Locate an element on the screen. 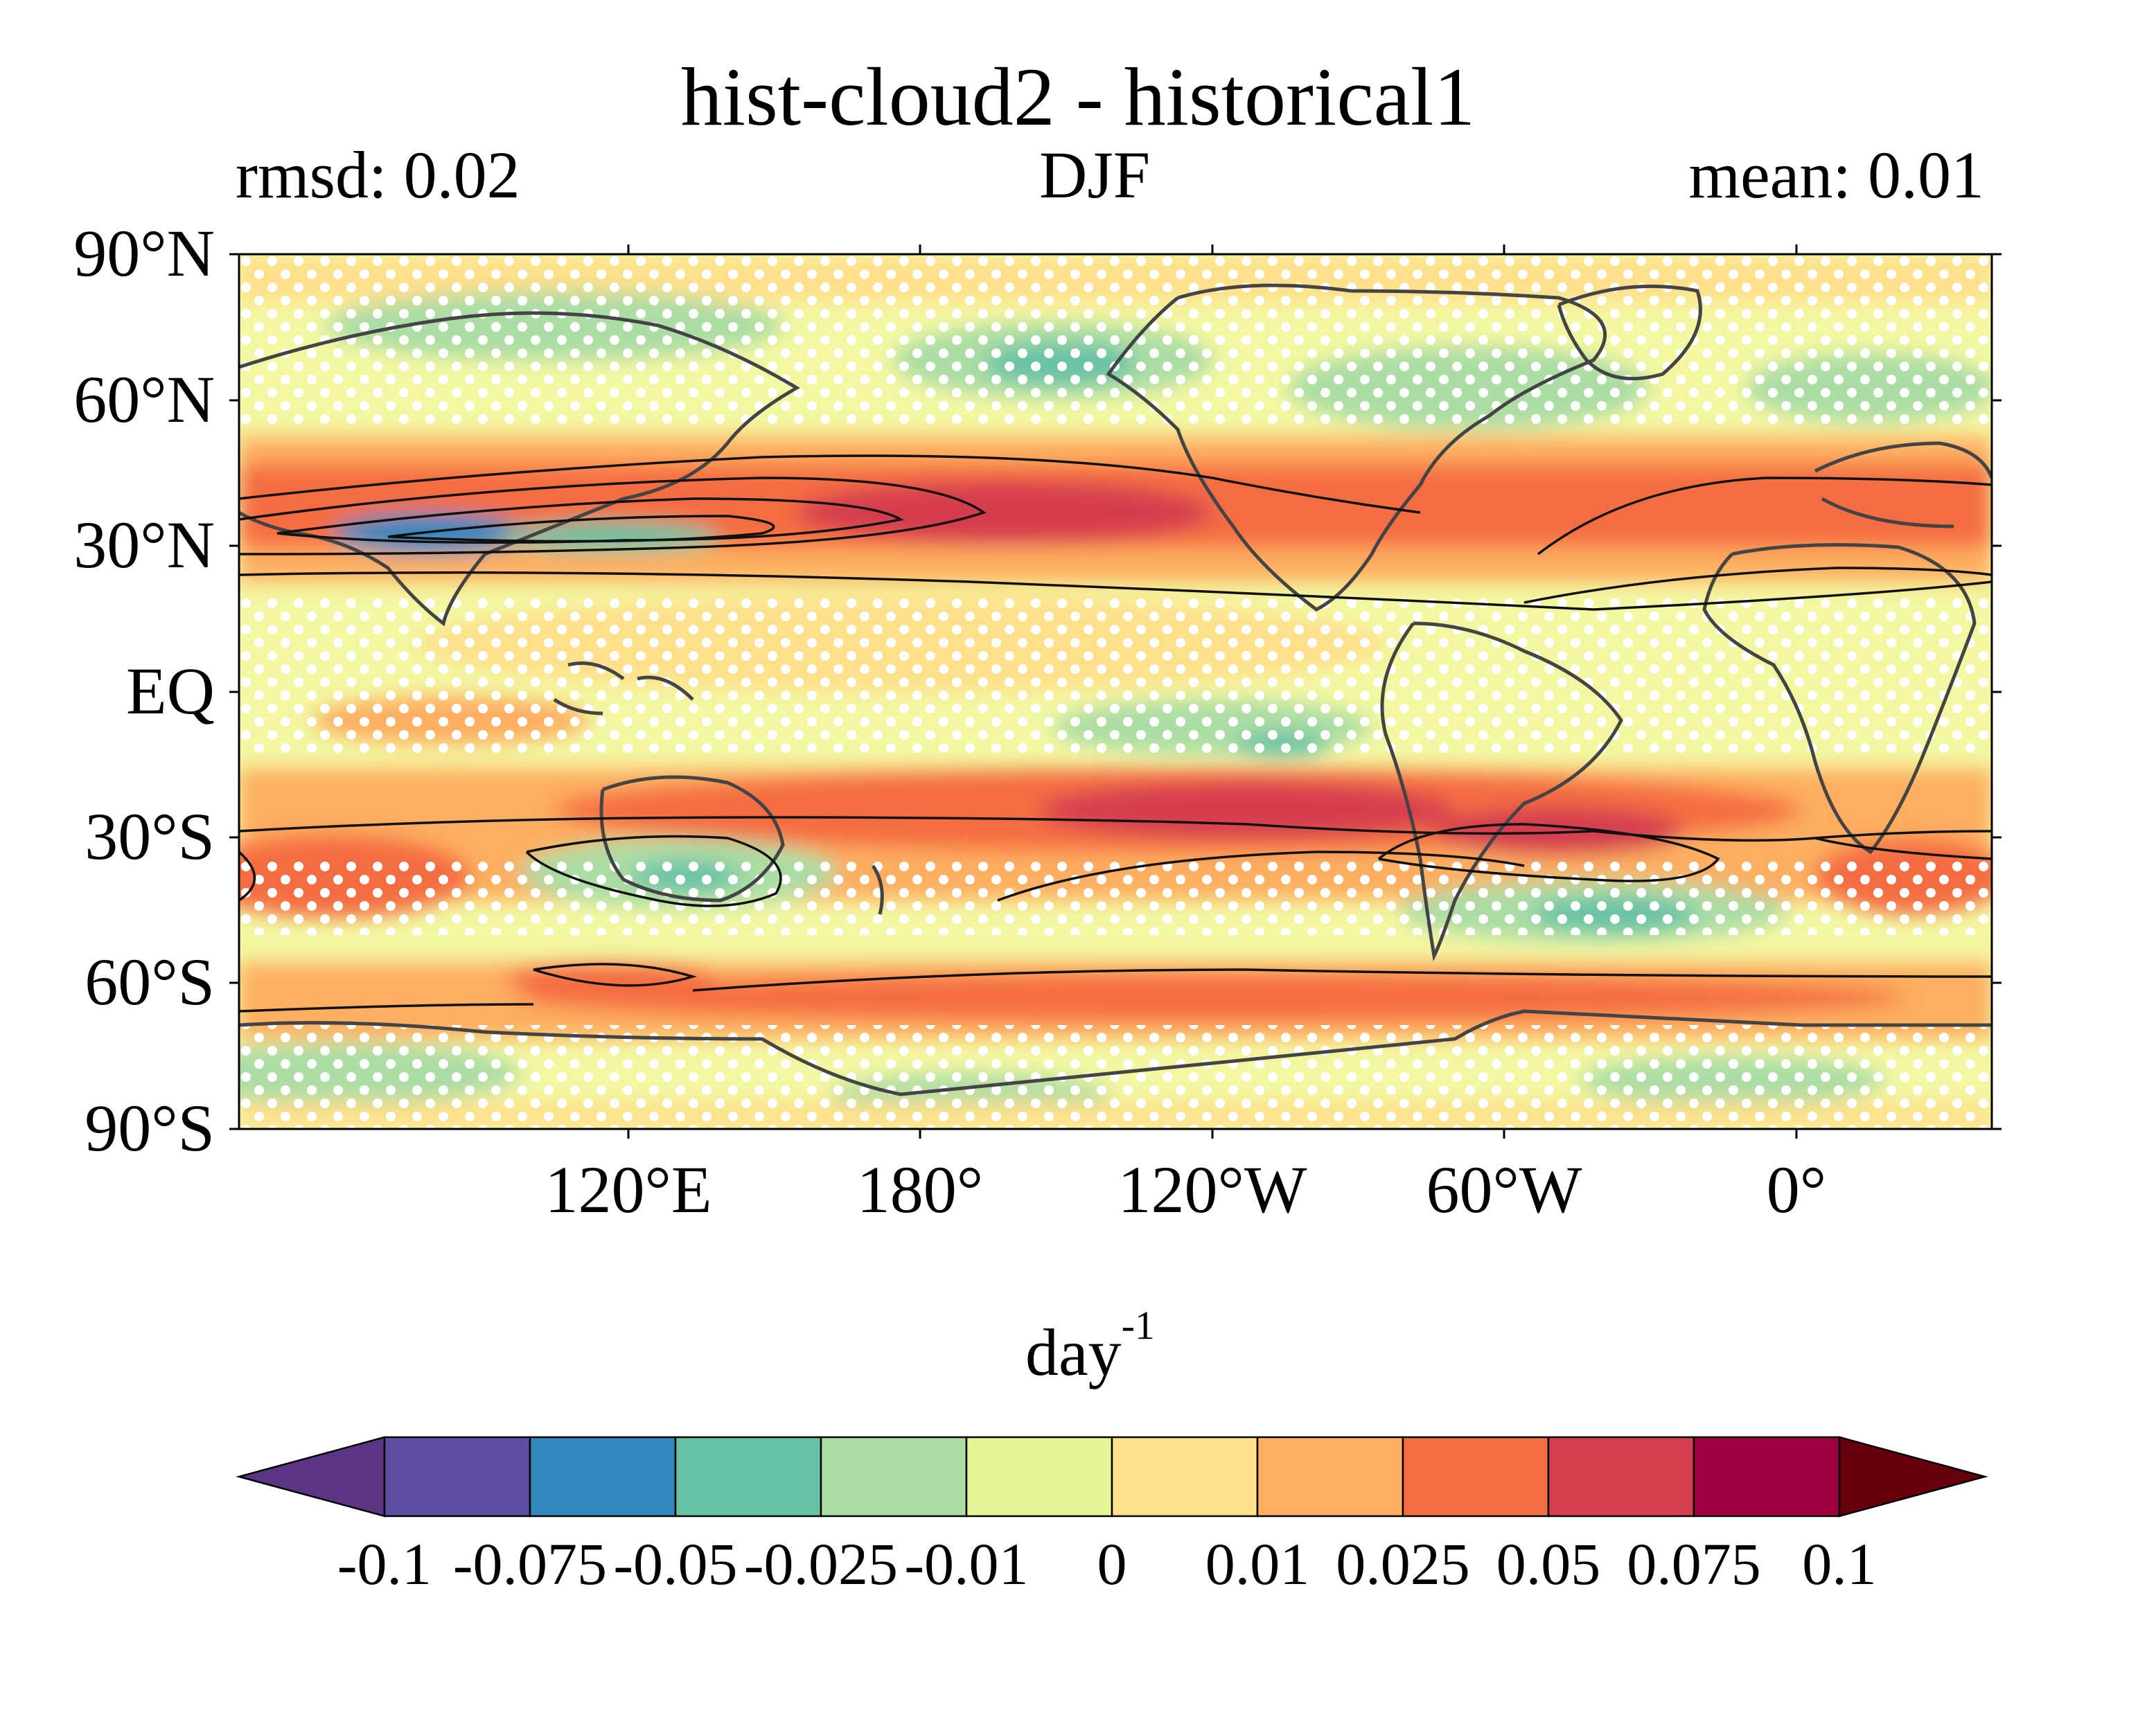 The height and width of the screenshot is (1717, 2156). colorbar-tick-label: 0.01 is located at coordinates (1257, 1564).